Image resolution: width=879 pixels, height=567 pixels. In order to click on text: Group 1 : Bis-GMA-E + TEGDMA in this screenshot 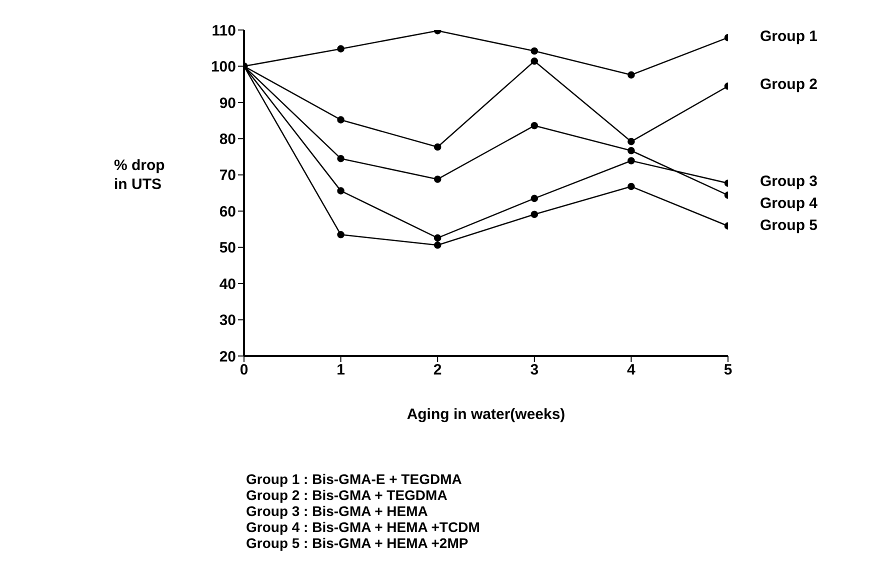, I will do `click(354, 479)`.